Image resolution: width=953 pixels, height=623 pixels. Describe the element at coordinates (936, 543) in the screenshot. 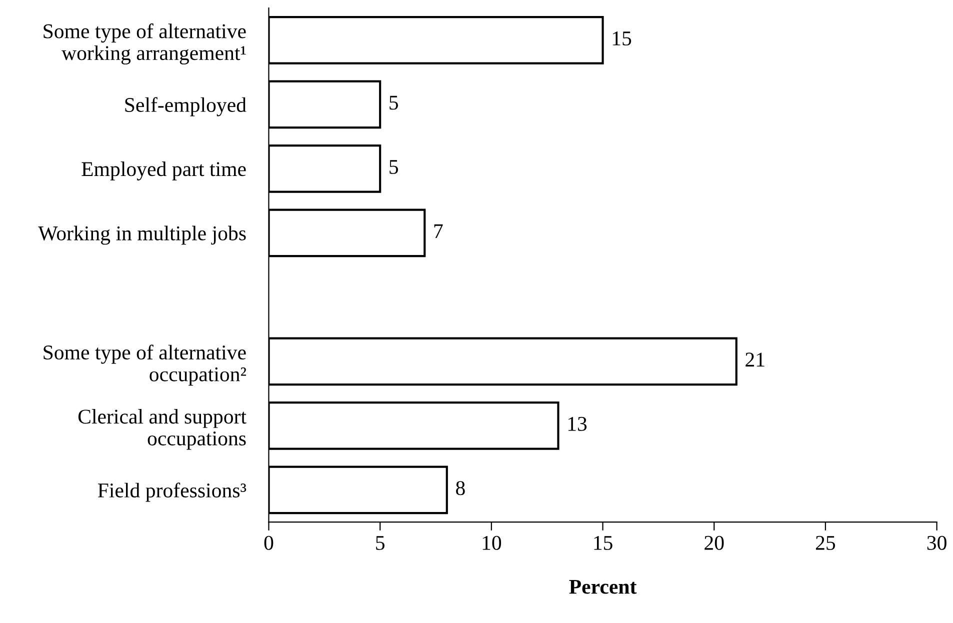

I see `x-tick-label: 30` at that location.